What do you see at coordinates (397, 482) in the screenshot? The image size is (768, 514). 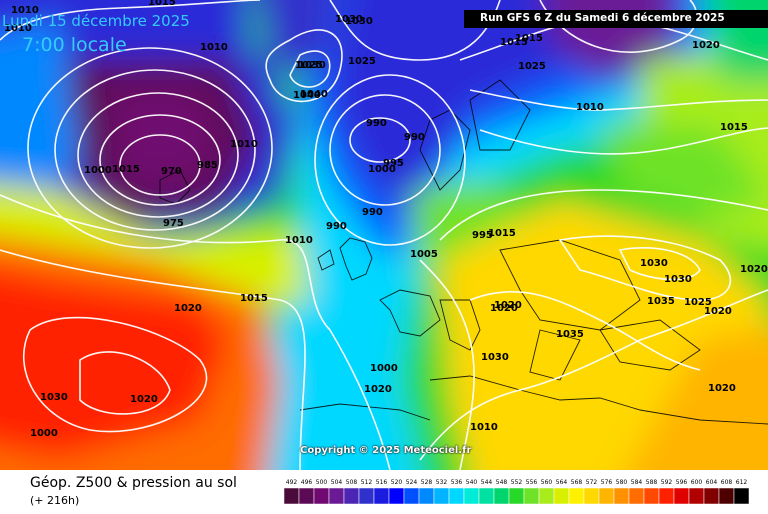 I see `legend-value: 520` at bounding box center [397, 482].